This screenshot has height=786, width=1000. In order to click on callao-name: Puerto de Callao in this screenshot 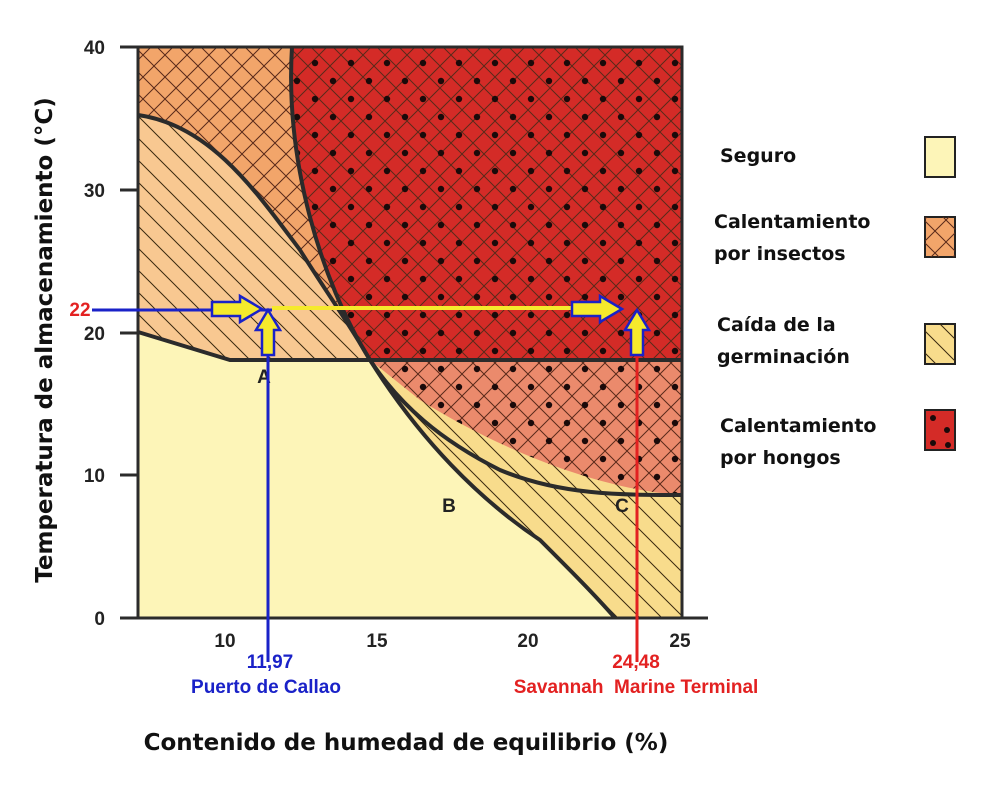, I will do `click(266, 687)`.